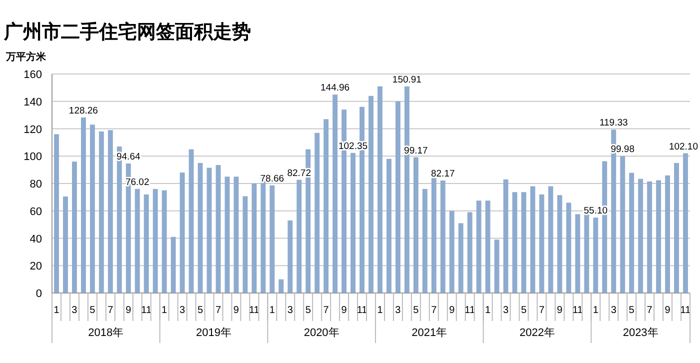  I want to click on data-label: 82.17, so click(442, 174).